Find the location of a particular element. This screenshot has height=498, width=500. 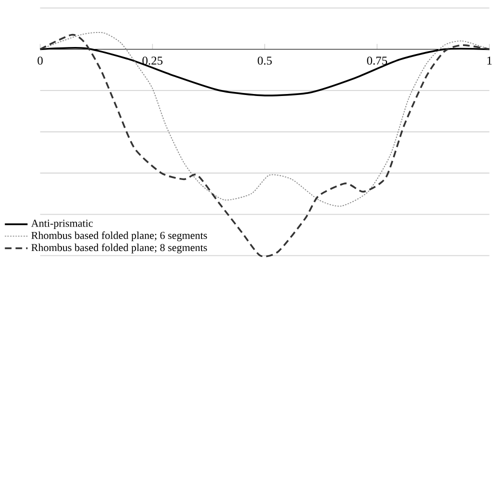

legend-label: Rhombus based folded plane; 6 segments is located at coordinates (119, 236).